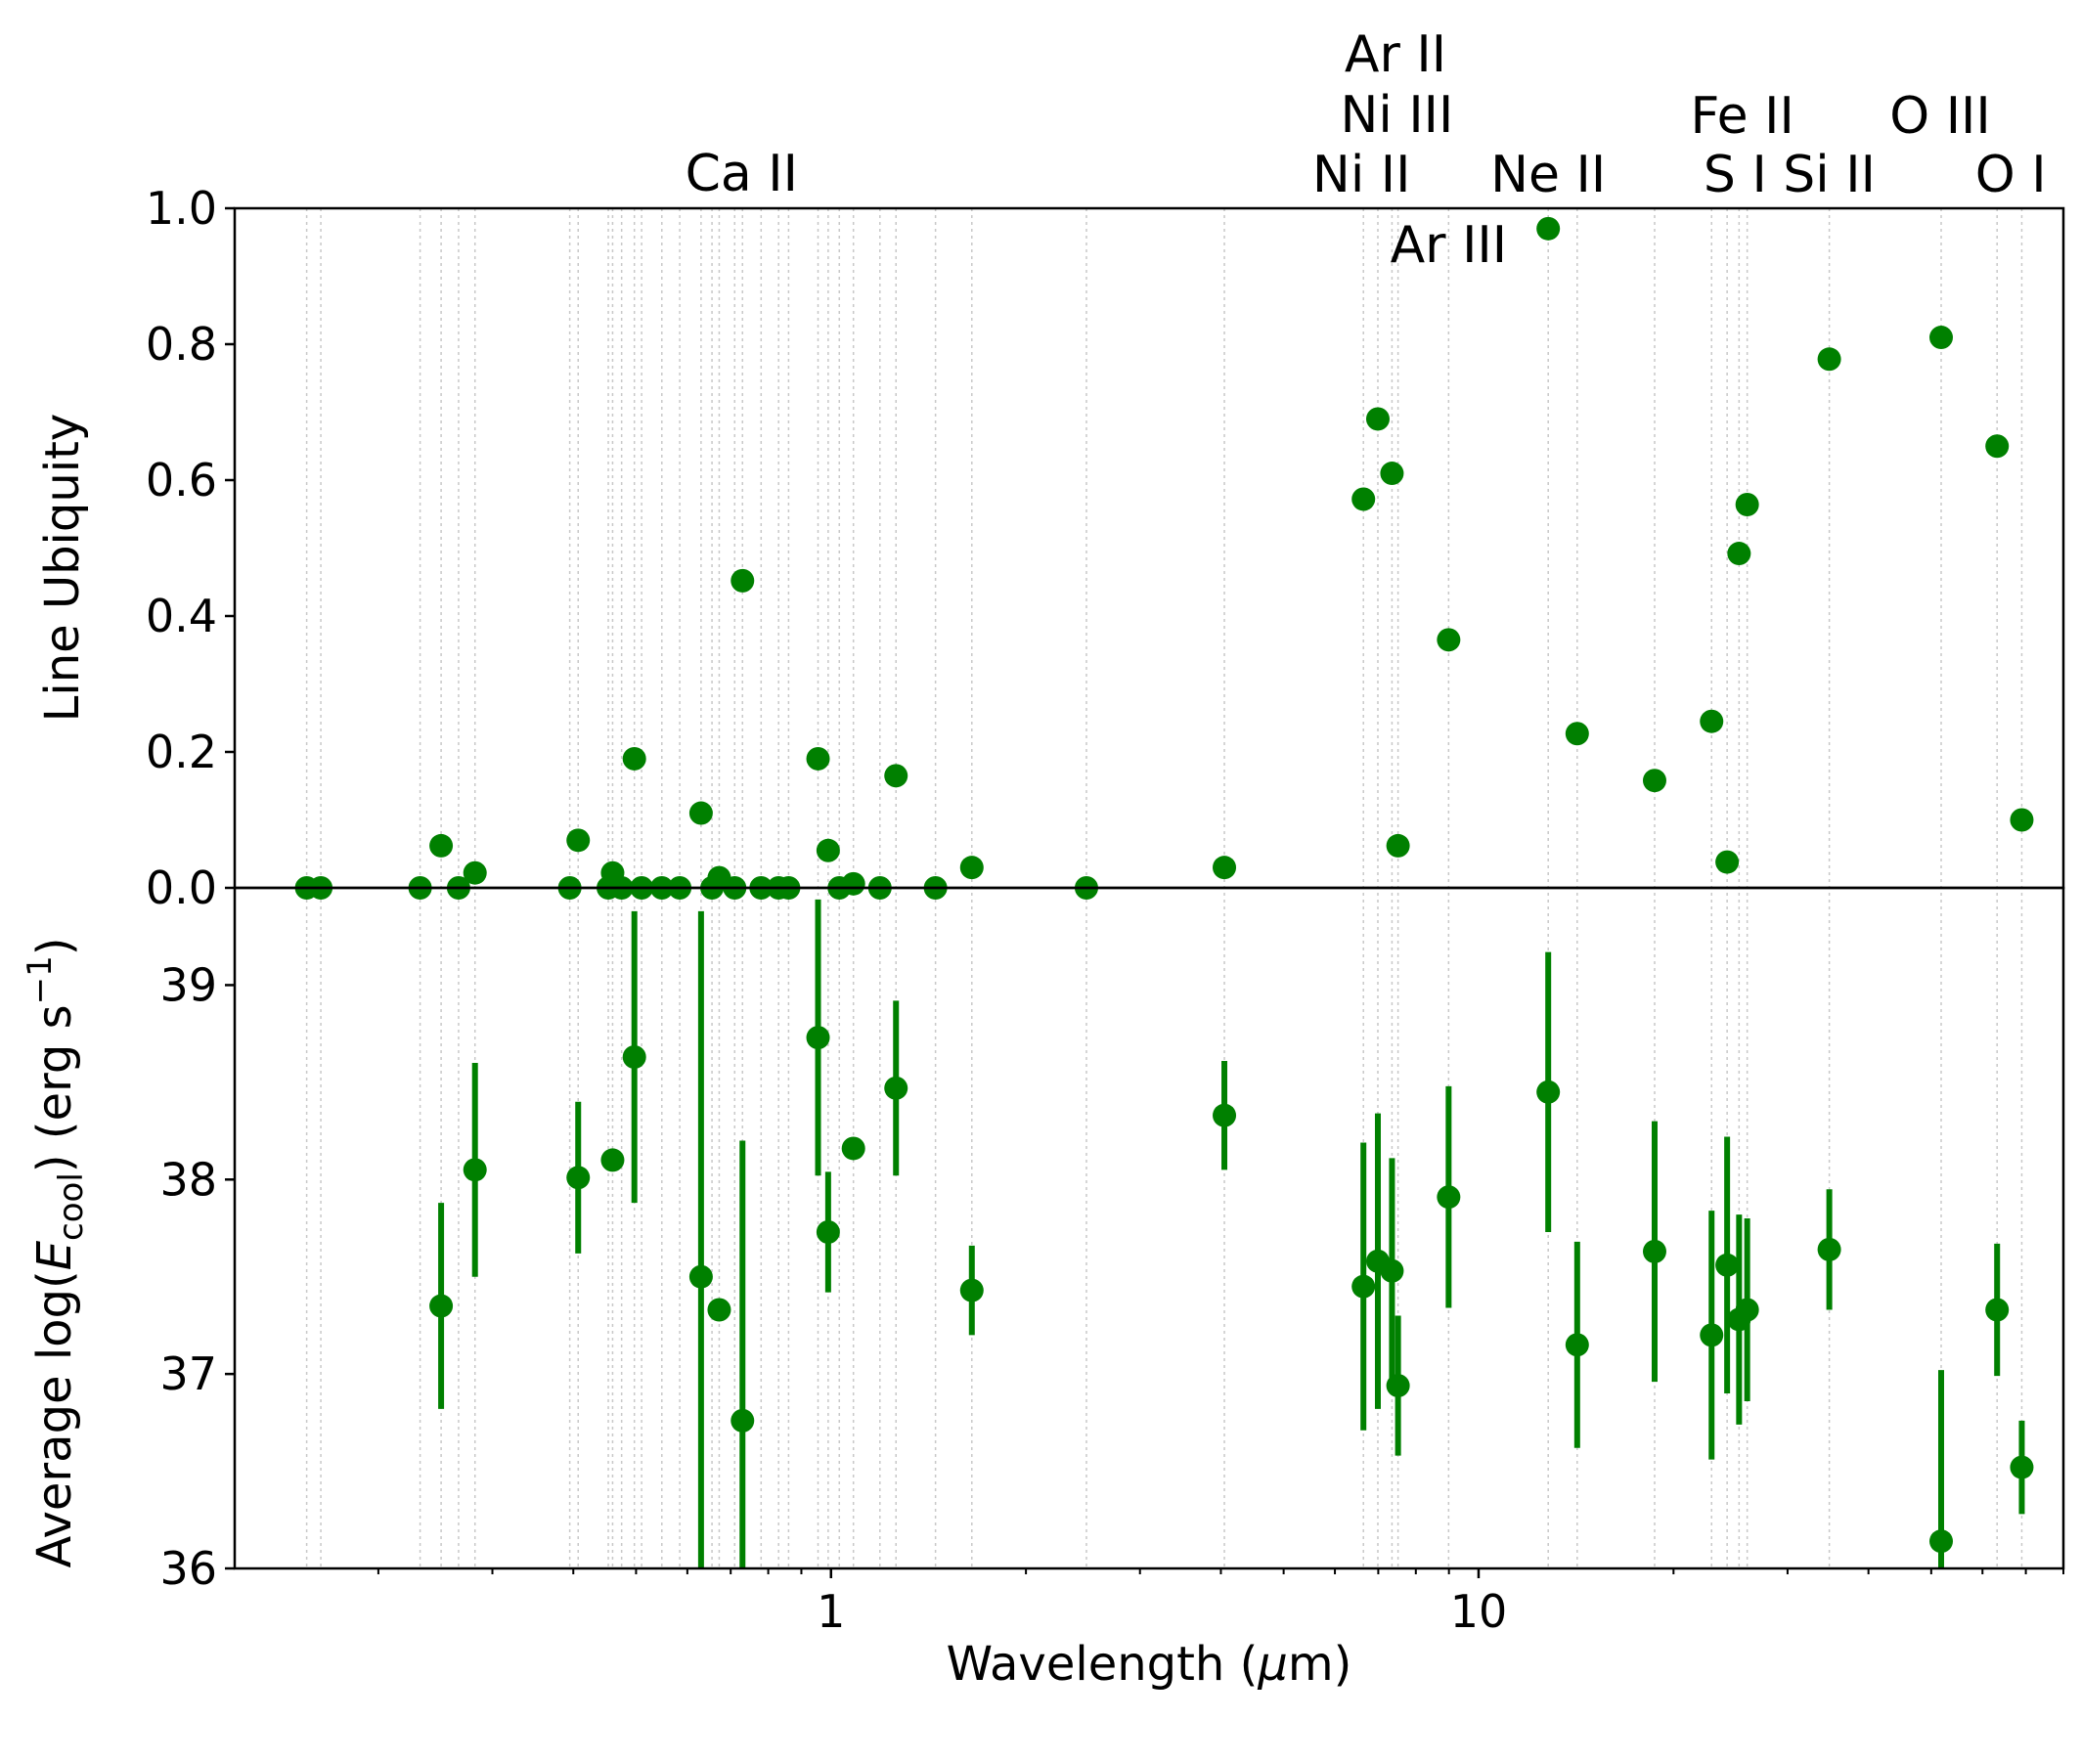 The height and width of the screenshot is (1764, 2081). I want to click on emission-line-label: S I, so click(1735, 175).